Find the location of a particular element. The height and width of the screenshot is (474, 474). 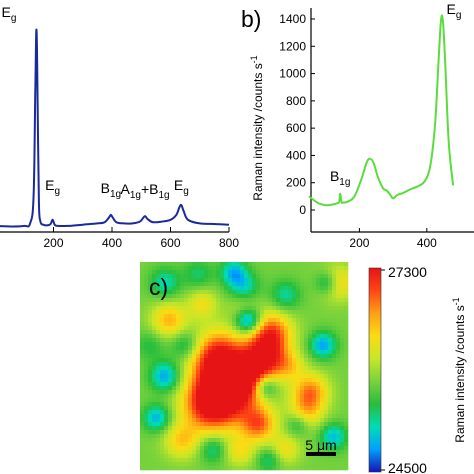

panel-a-x-tick-label-800: 800 is located at coordinates (229, 243).